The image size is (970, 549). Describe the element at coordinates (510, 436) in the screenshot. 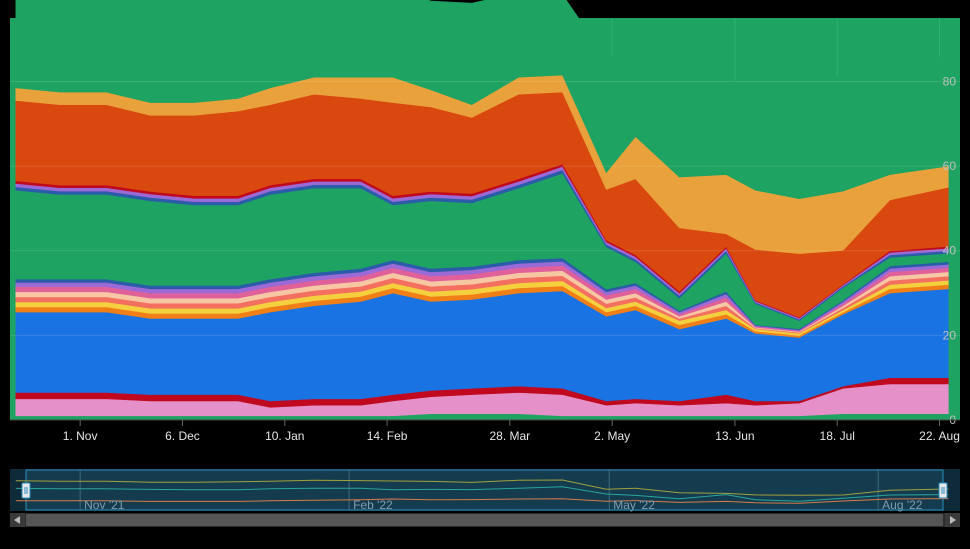

I see `x-tick-label-4: 28. Mar` at that location.